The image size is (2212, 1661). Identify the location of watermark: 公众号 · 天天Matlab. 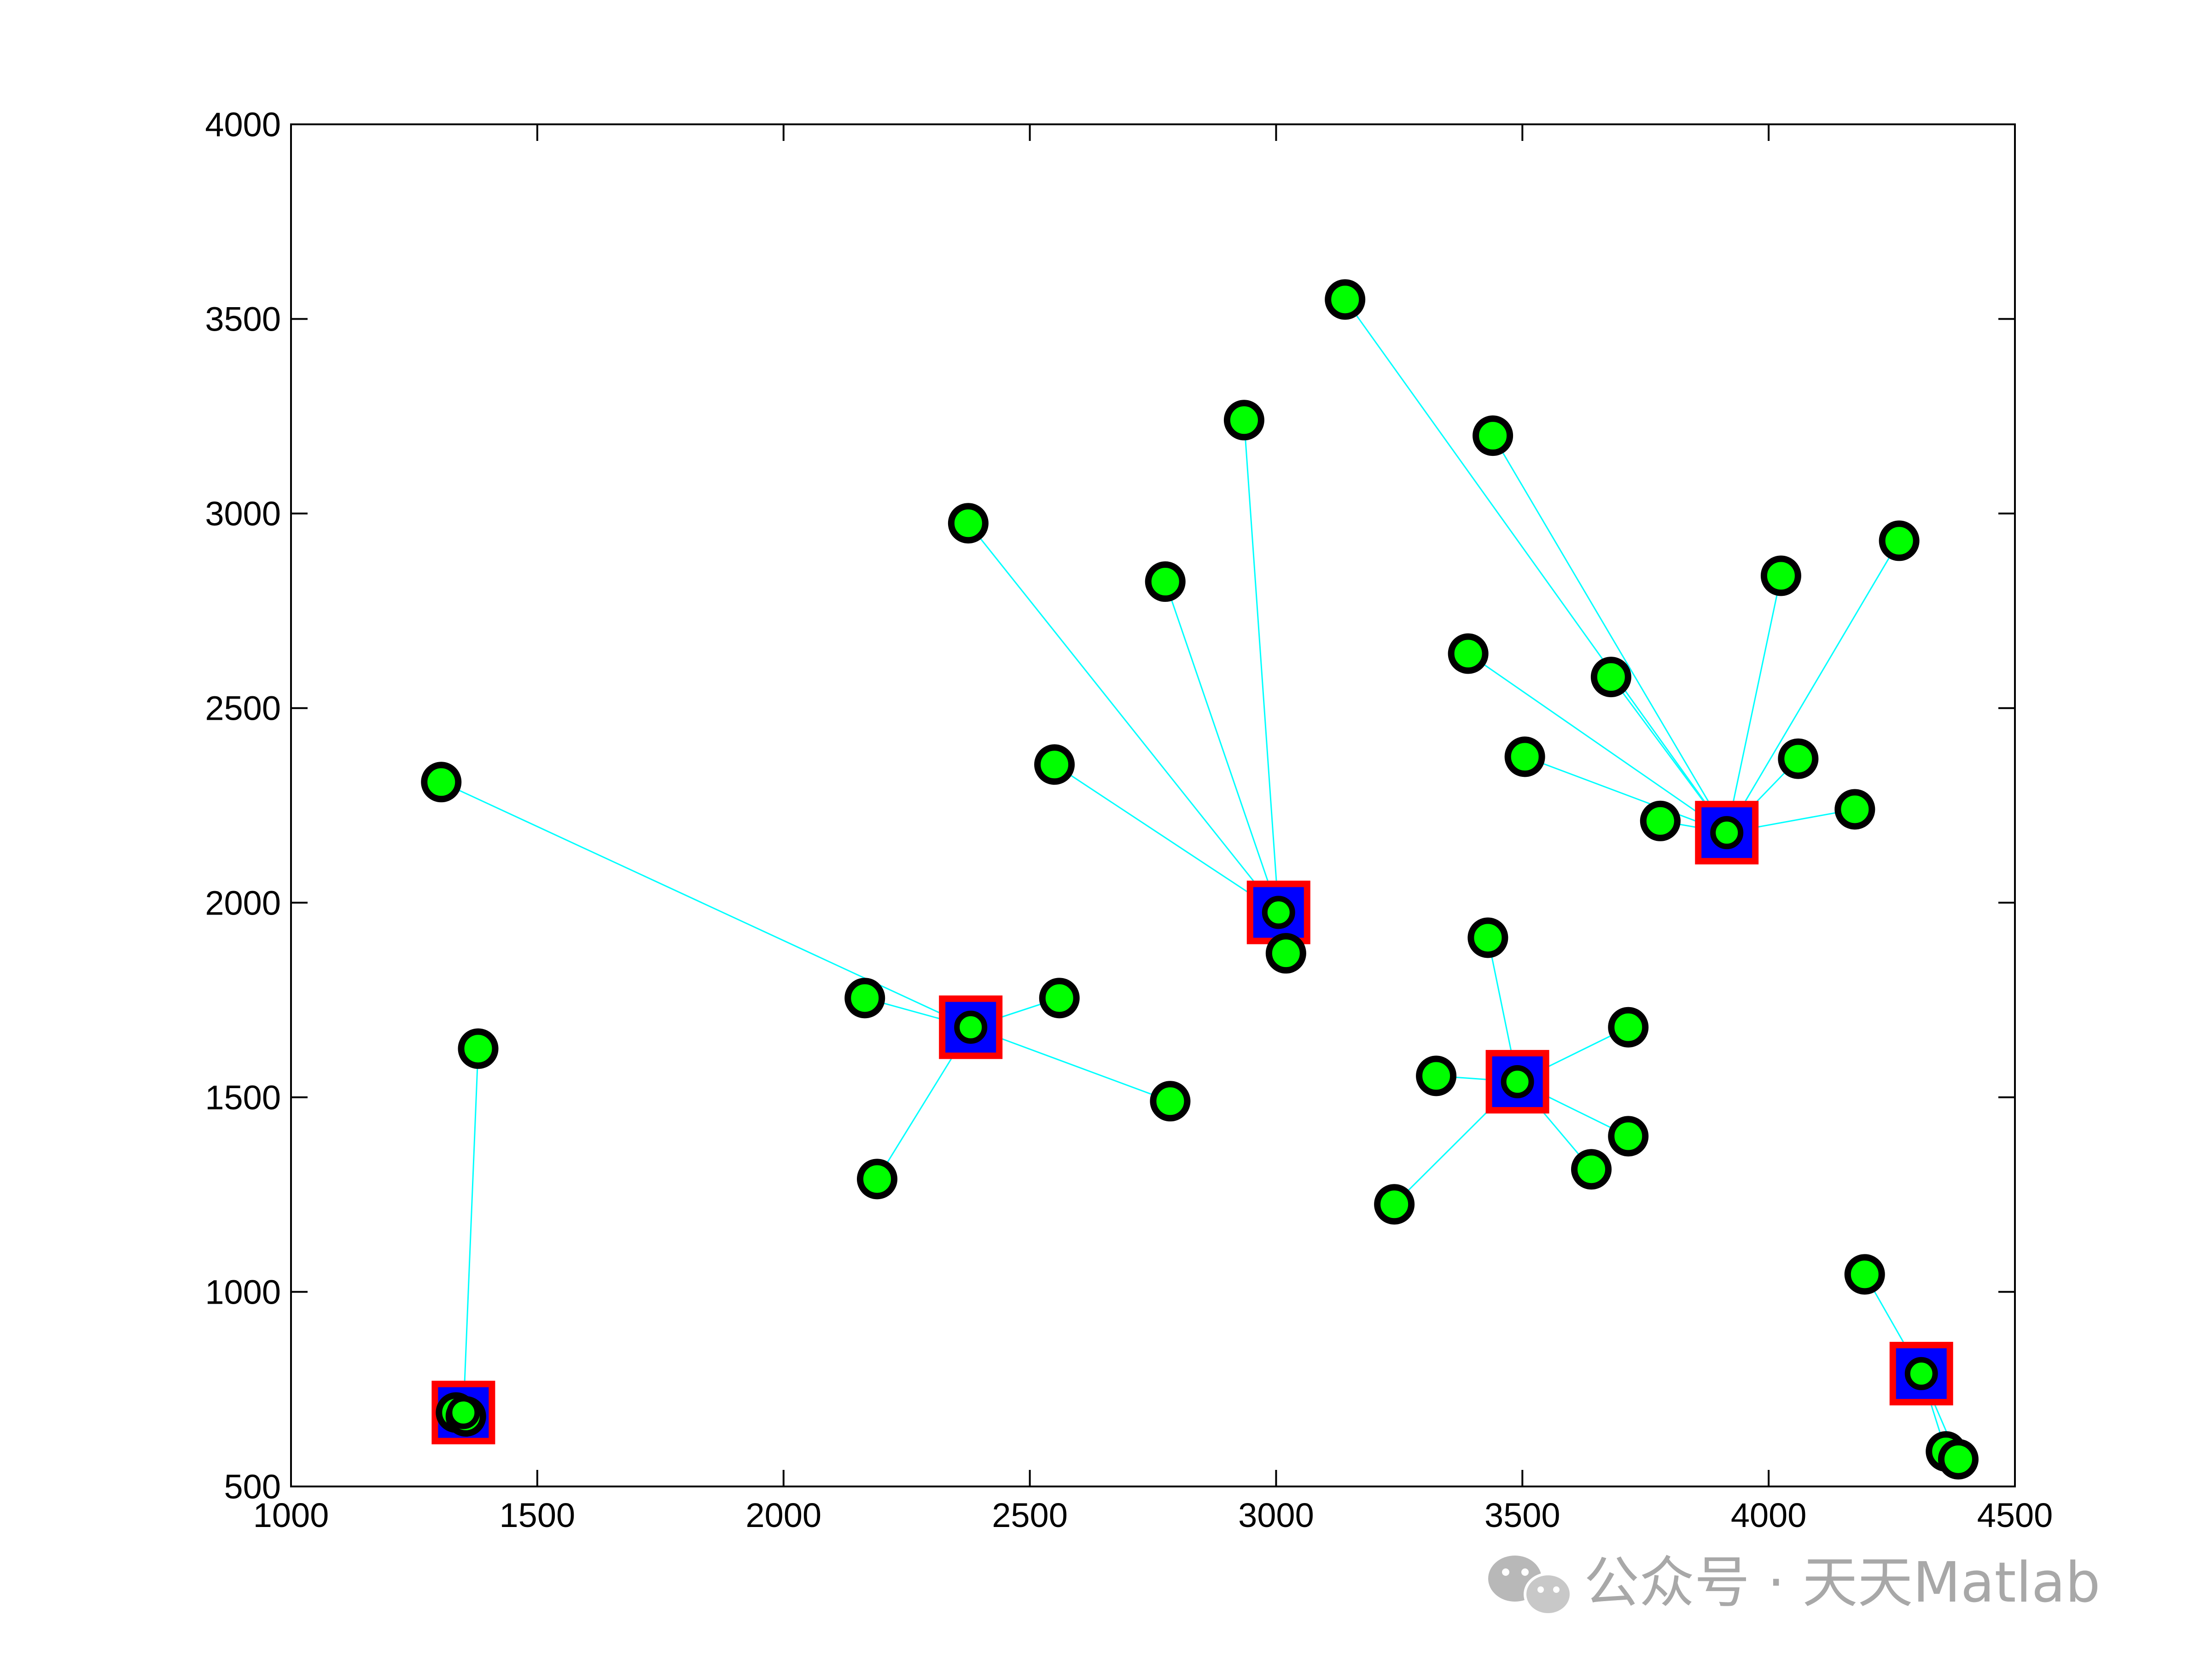
(1795, 1583).